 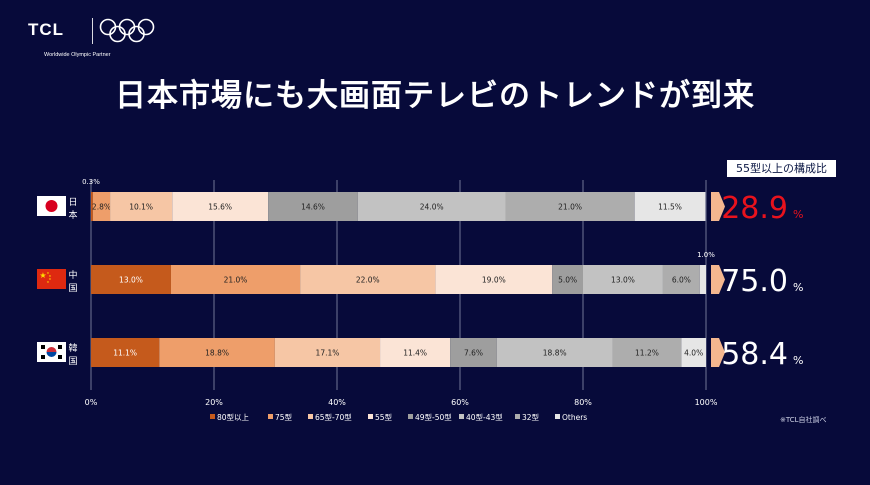 I want to click on jp-flag-icon, so click(x=51, y=206).